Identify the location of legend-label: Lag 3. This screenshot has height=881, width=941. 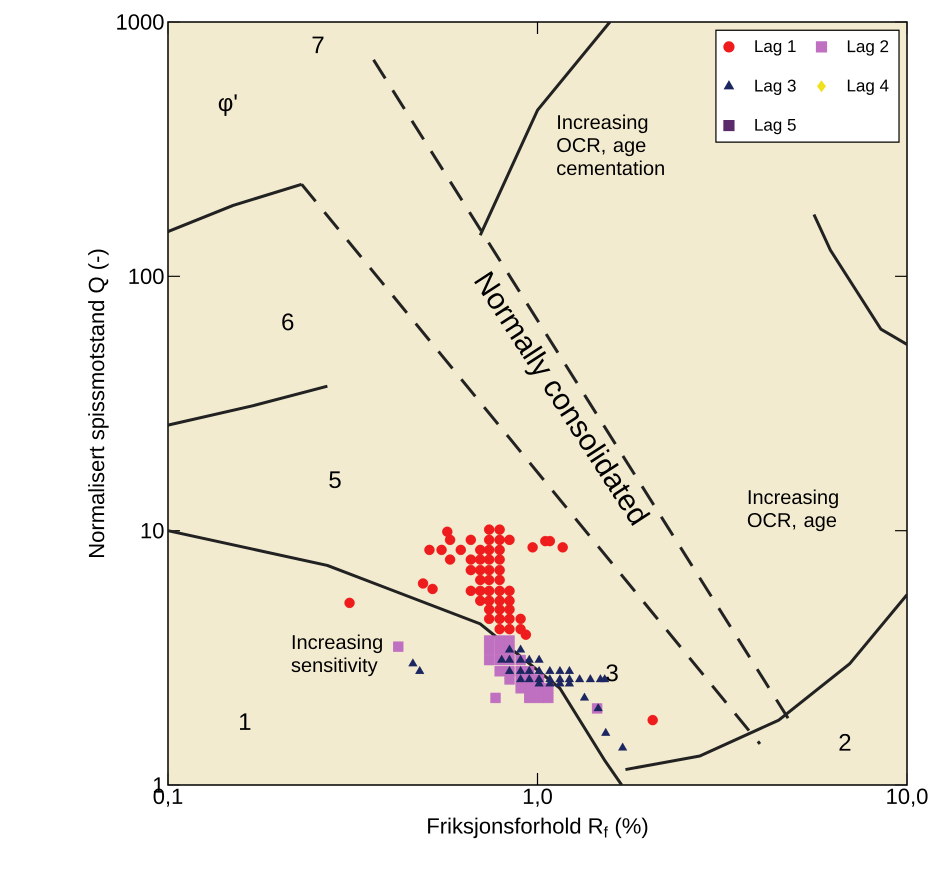
(775, 87).